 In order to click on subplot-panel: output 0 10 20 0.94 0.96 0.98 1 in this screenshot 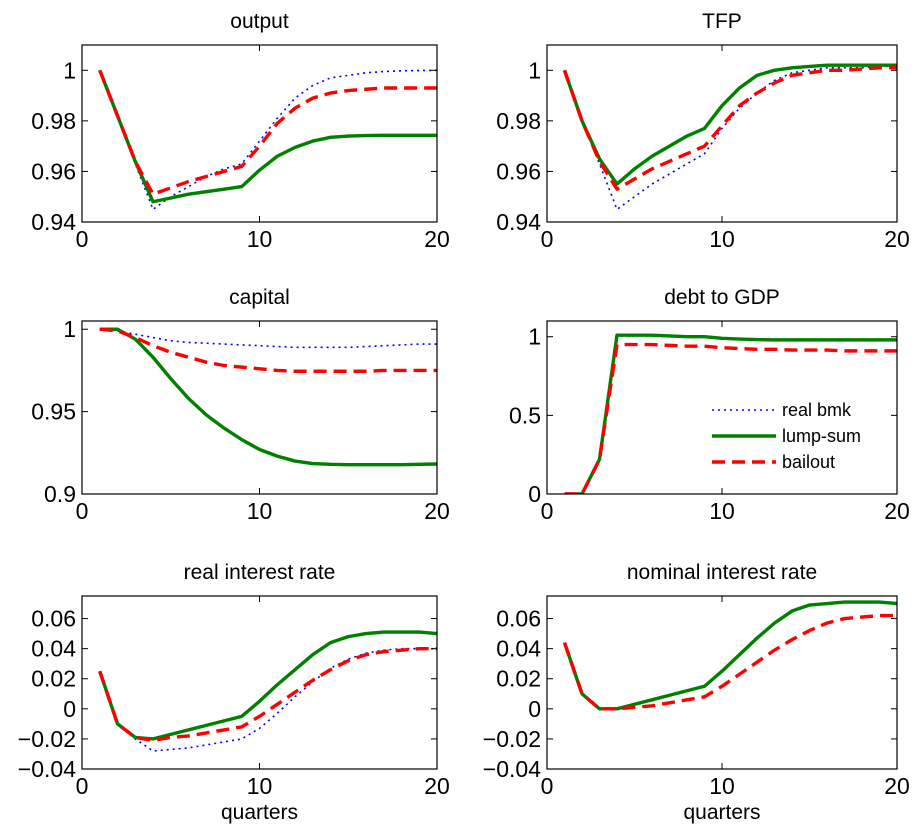, I will do `click(240, 131)`.